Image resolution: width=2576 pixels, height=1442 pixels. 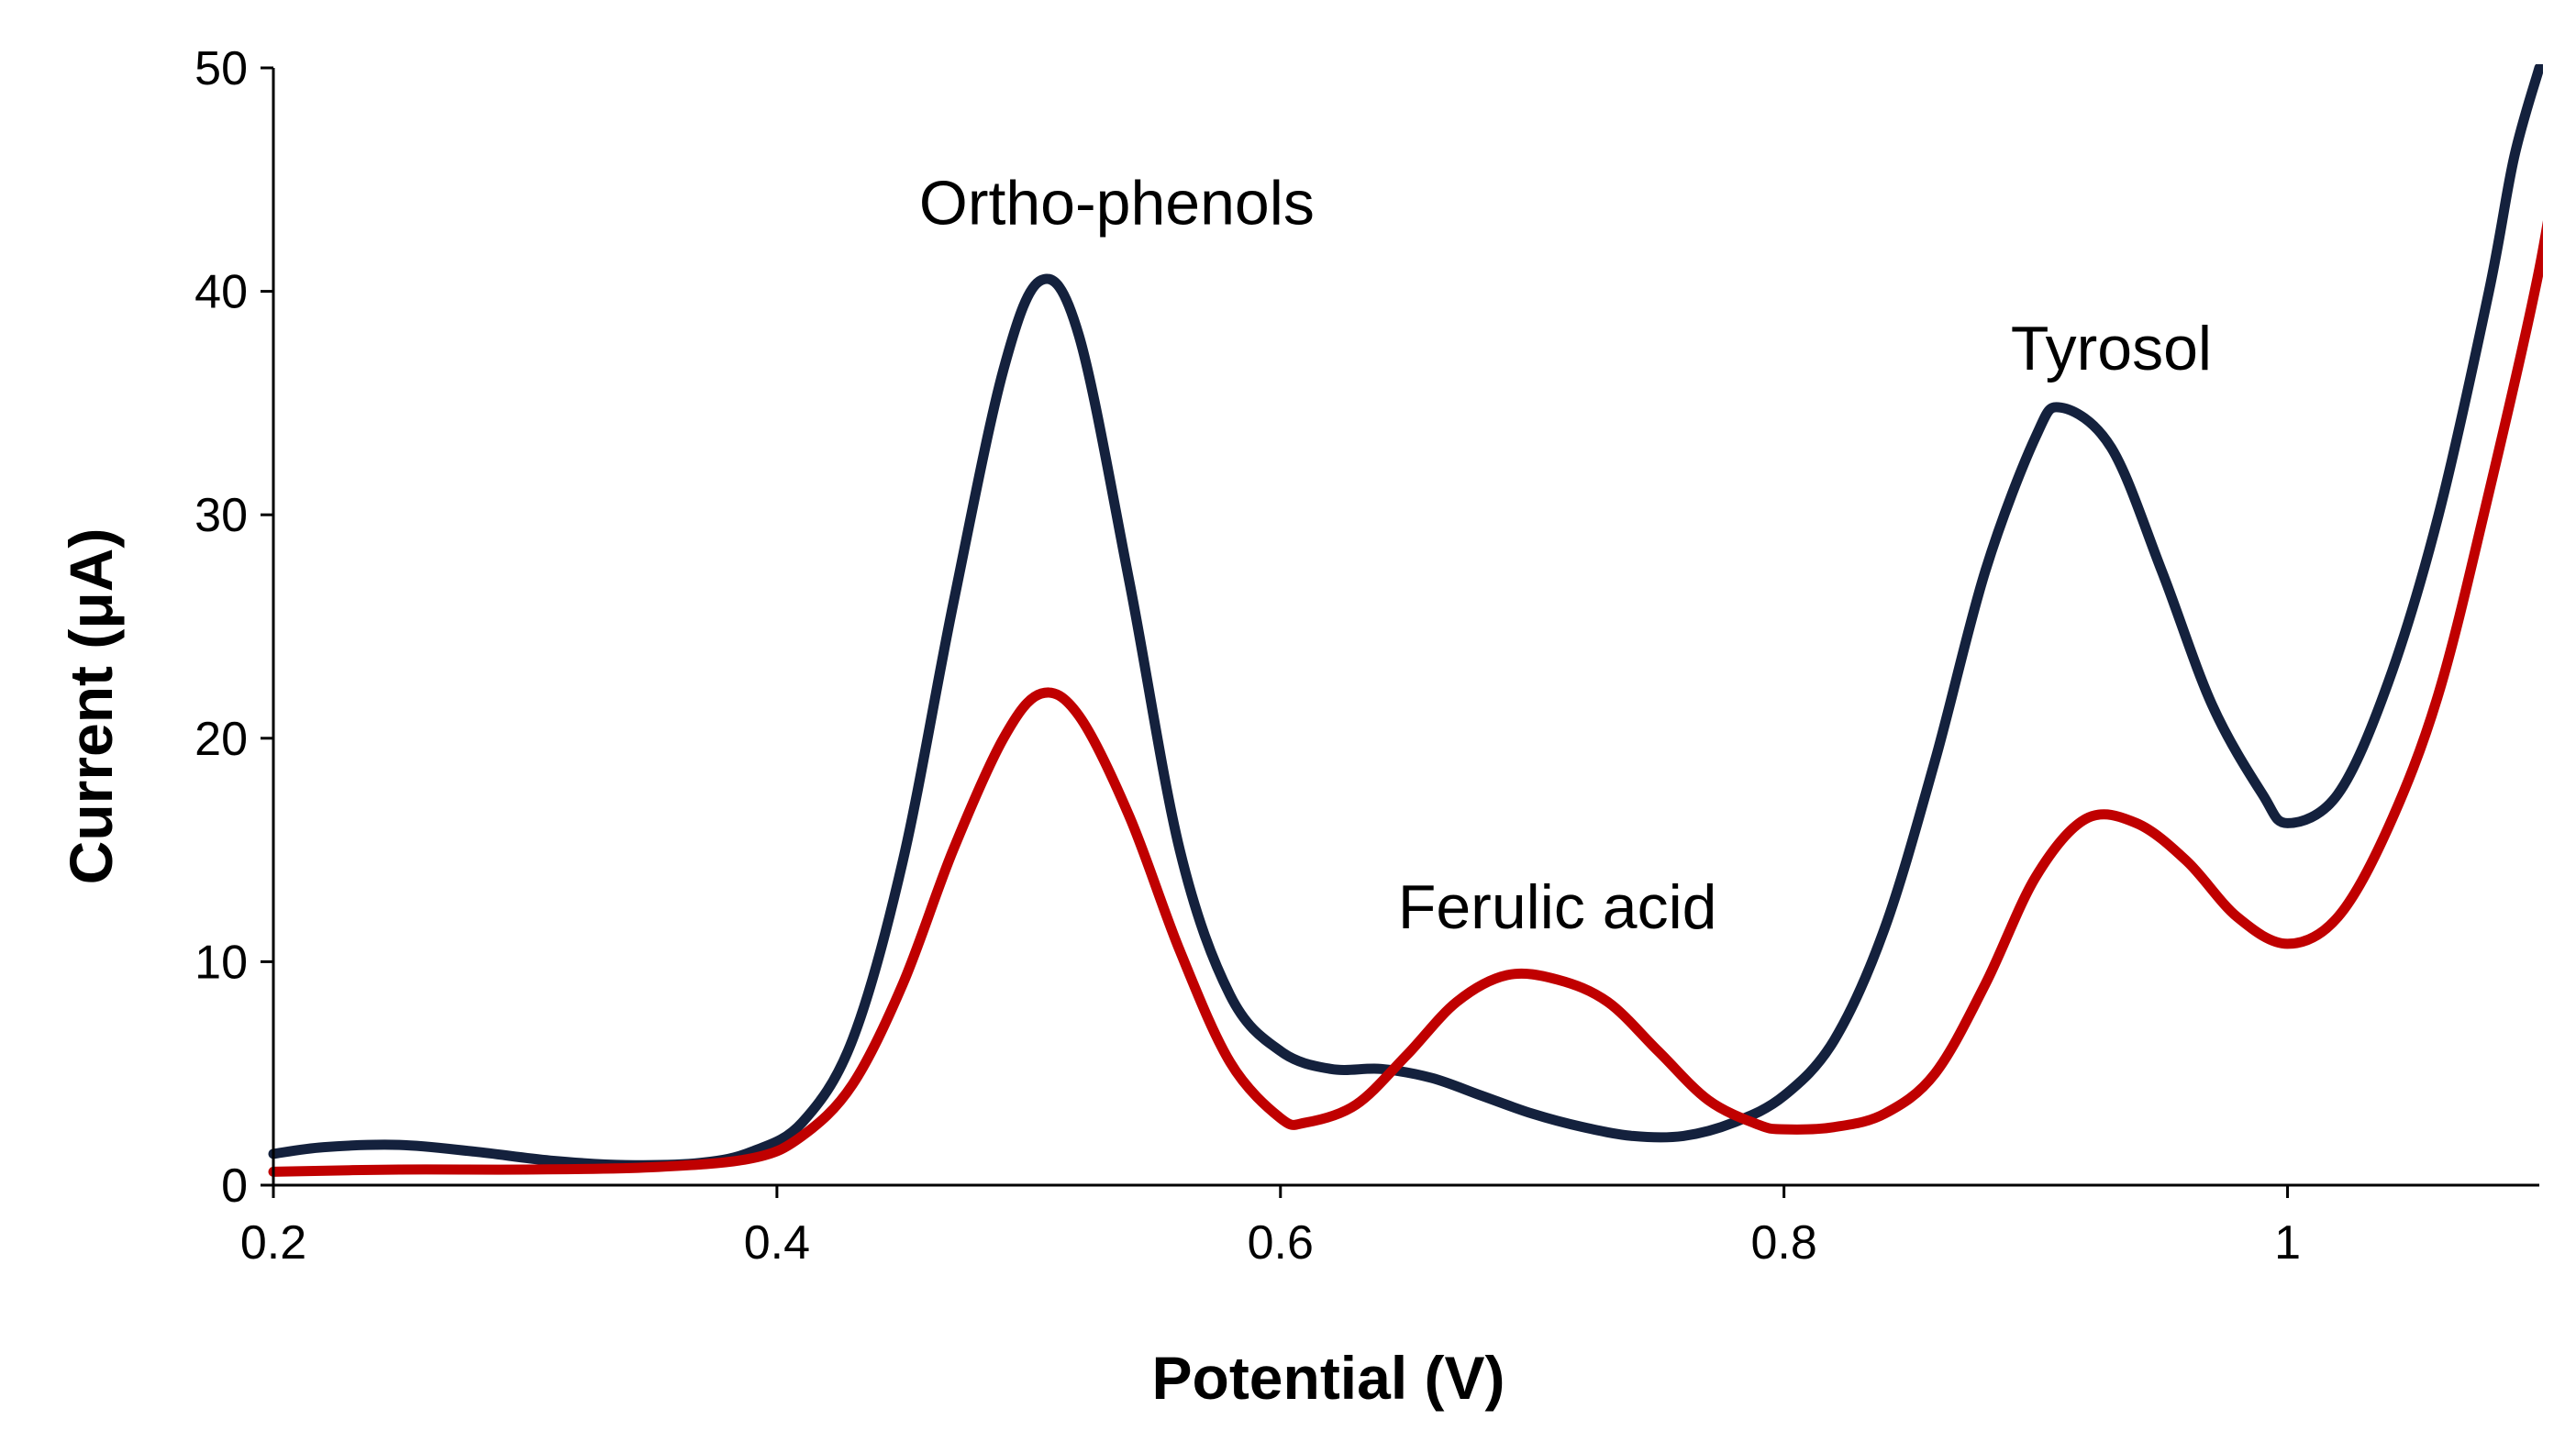 What do you see at coordinates (1117, 203) in the screenshot?
I see `annotation-ortho-phenols: Ortho-phenols` at bounding box center [1117, 203].